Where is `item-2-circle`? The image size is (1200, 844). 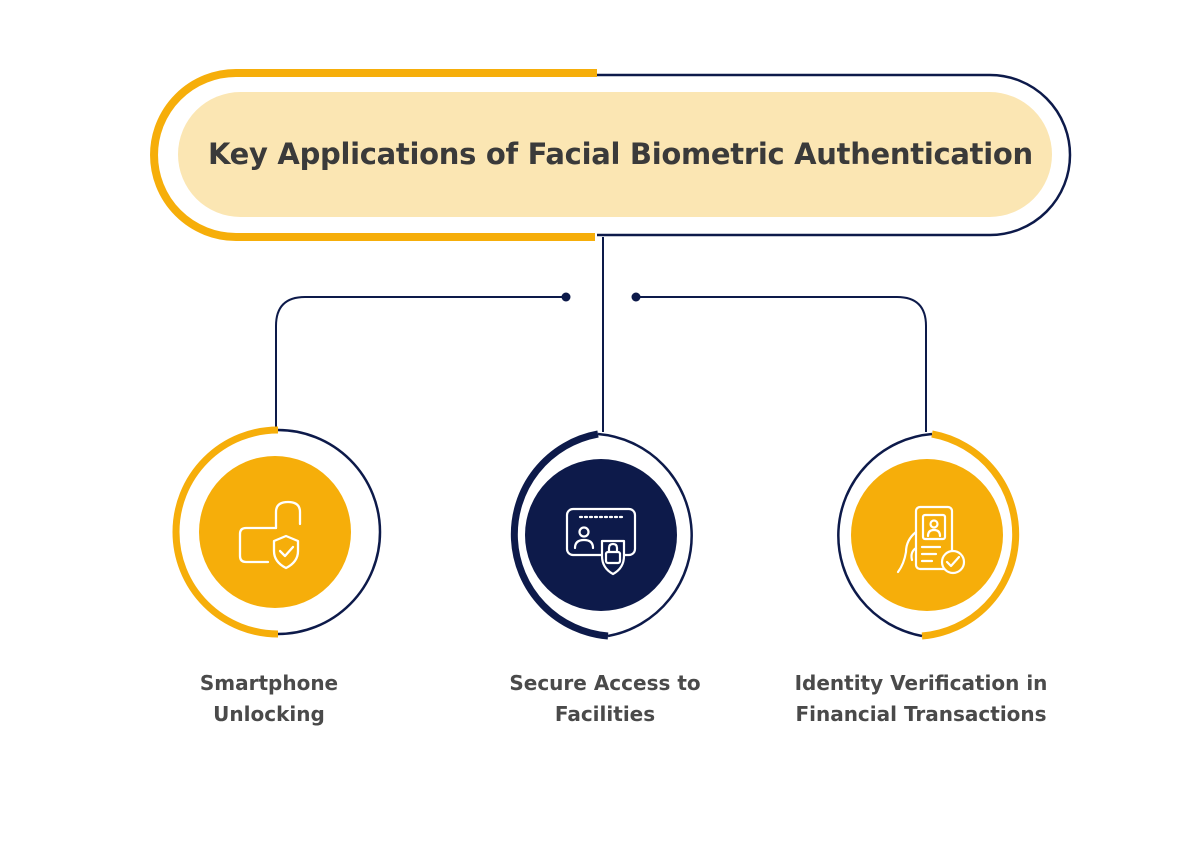 item-2-circle is located at coordinates (601, 535).